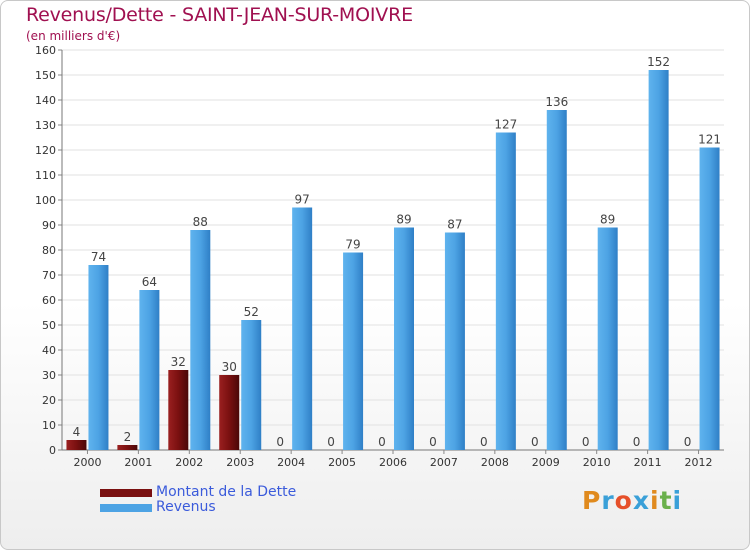 This screenshot has height=550, width=750. What do you see at coordinates (352, 245) in the screenshot?
I see `revenue-value-label: 79` at bounding box center [352, 245].